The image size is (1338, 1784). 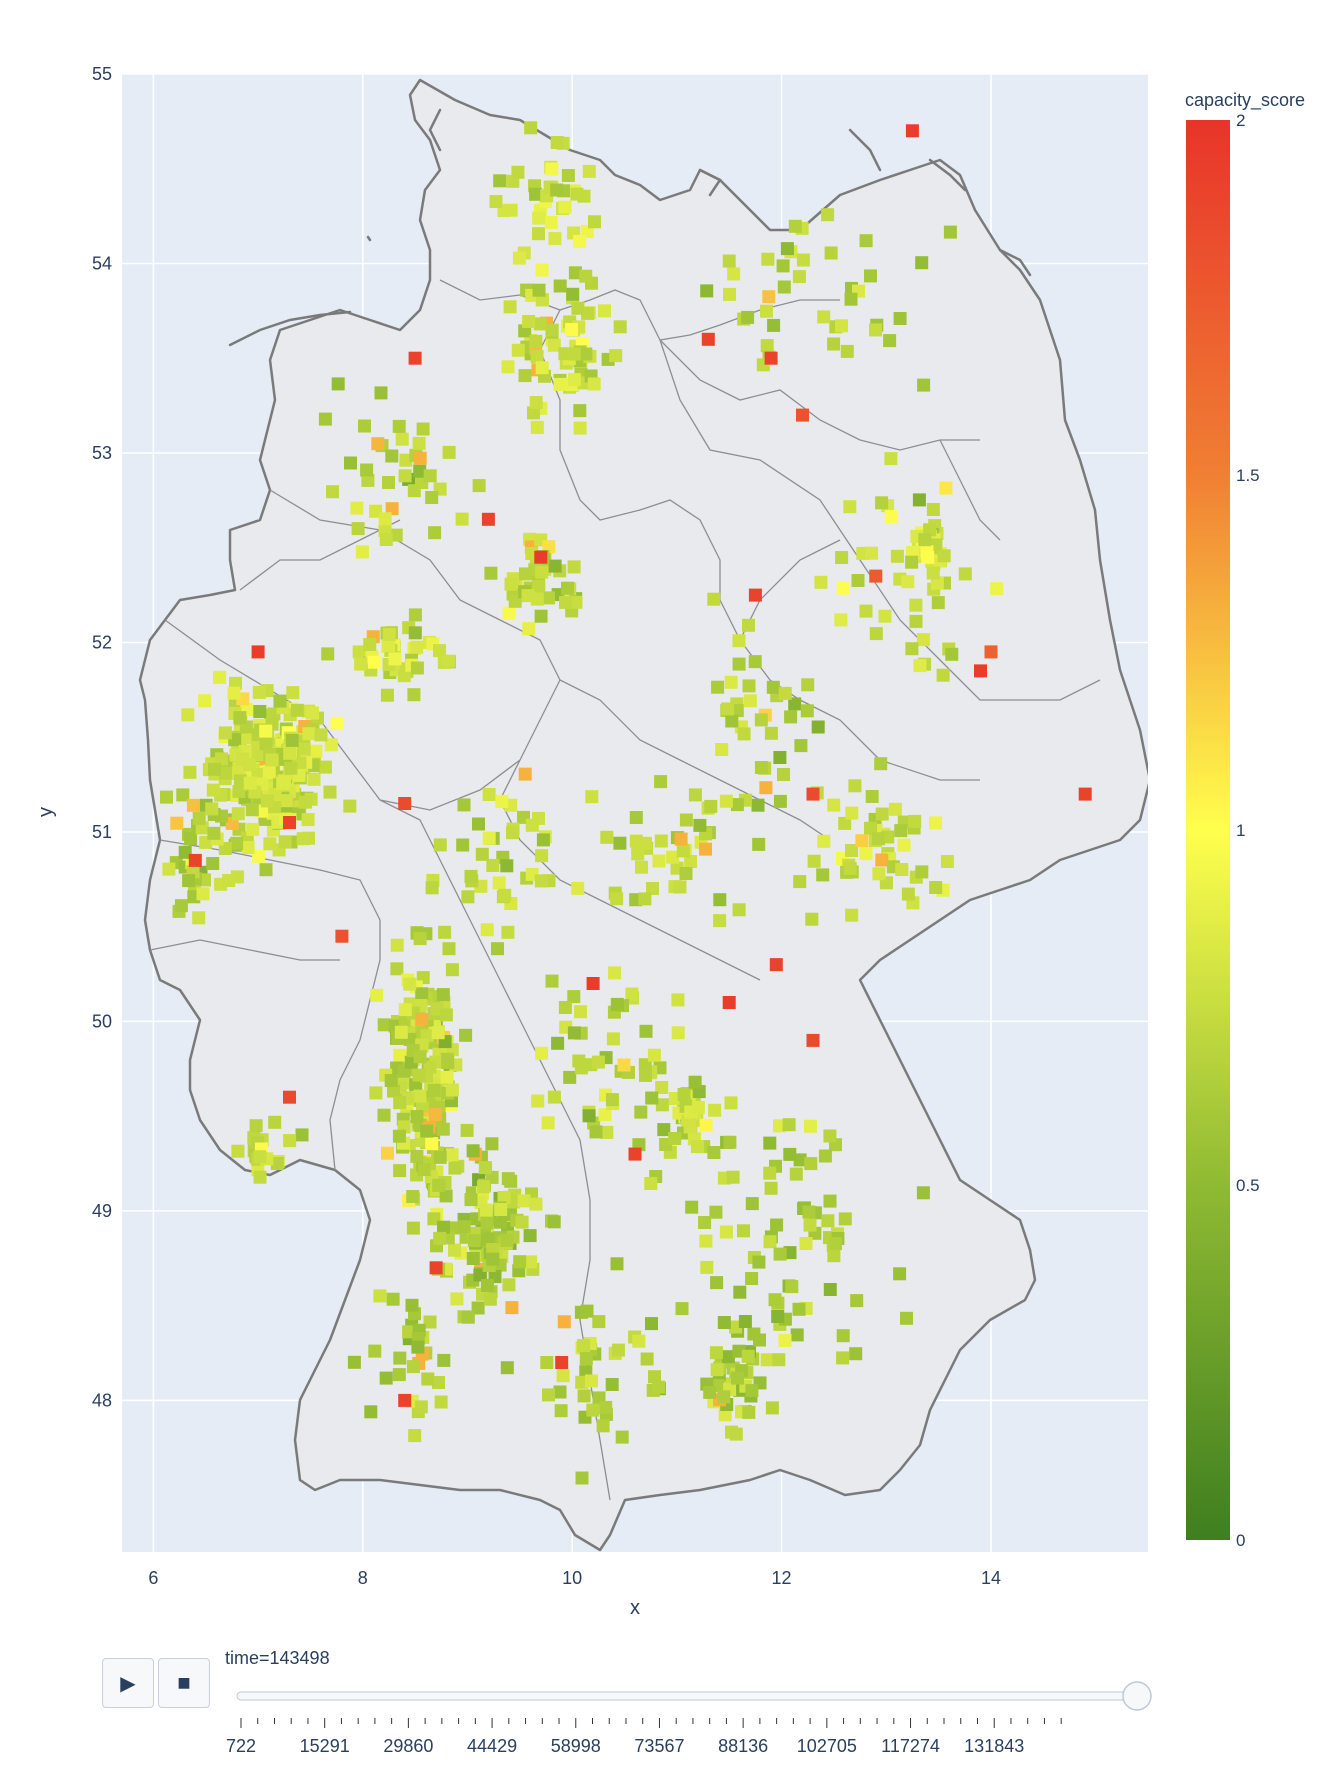 I want to click on slider-handle, so click(x=1137, y=1696).